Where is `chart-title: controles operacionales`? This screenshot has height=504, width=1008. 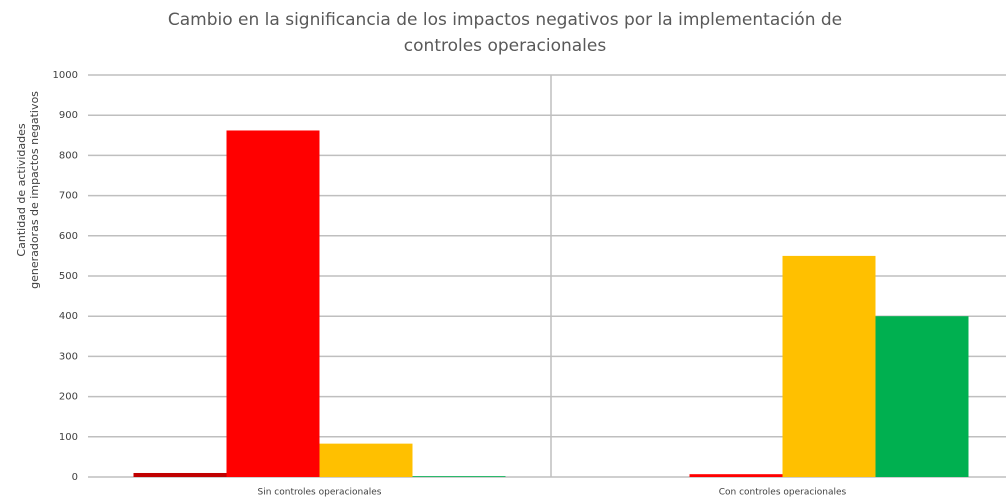
chart-title: controles operacionales is located at coordinates (505, 46).